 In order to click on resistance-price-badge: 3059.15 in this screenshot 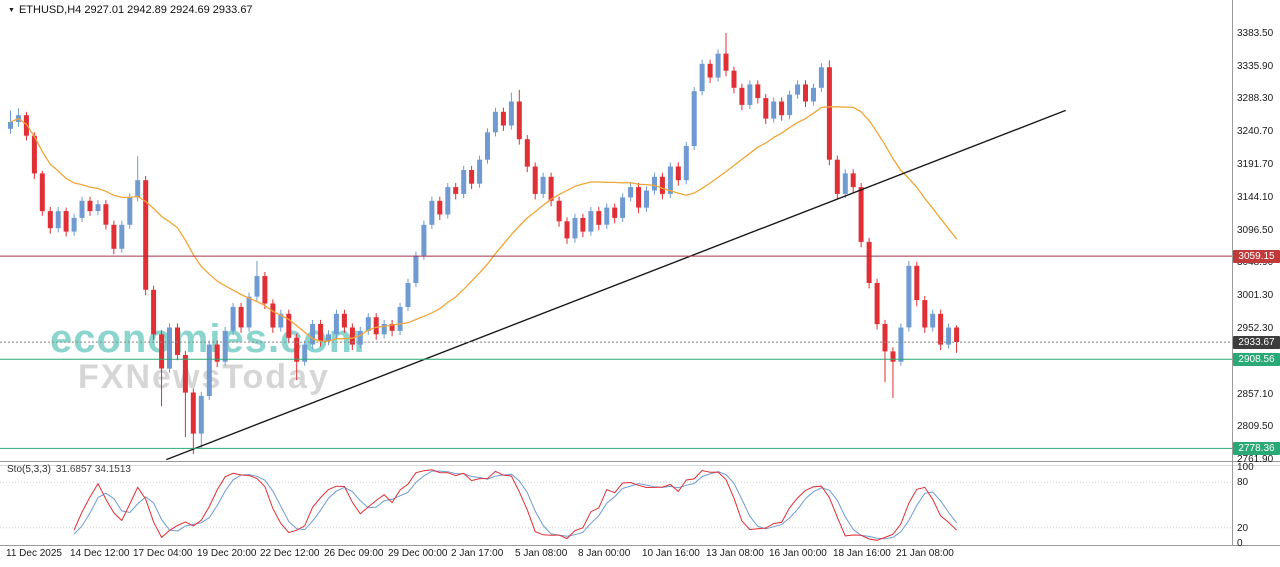, I will do `click(1256, 256)`.